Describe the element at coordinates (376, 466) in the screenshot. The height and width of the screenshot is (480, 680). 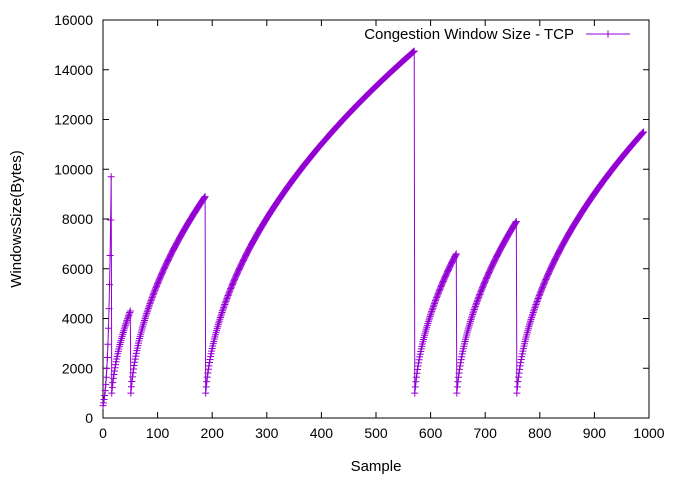
I see `x-axis-label: Sample` at that location.